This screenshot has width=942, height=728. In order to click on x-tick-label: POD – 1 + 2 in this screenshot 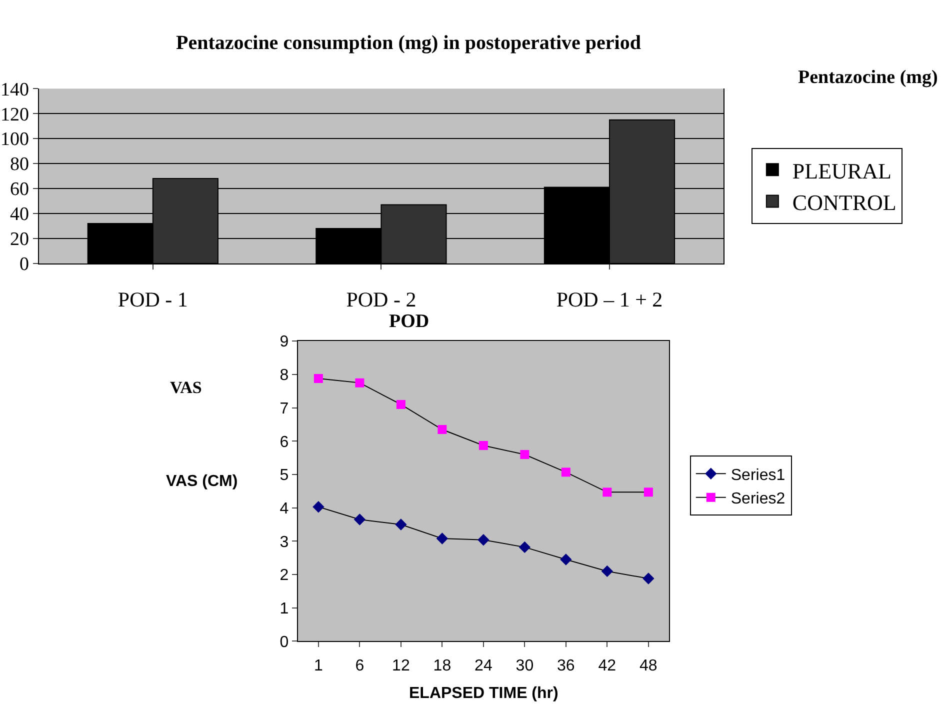, I will do `click(609, 300)`.